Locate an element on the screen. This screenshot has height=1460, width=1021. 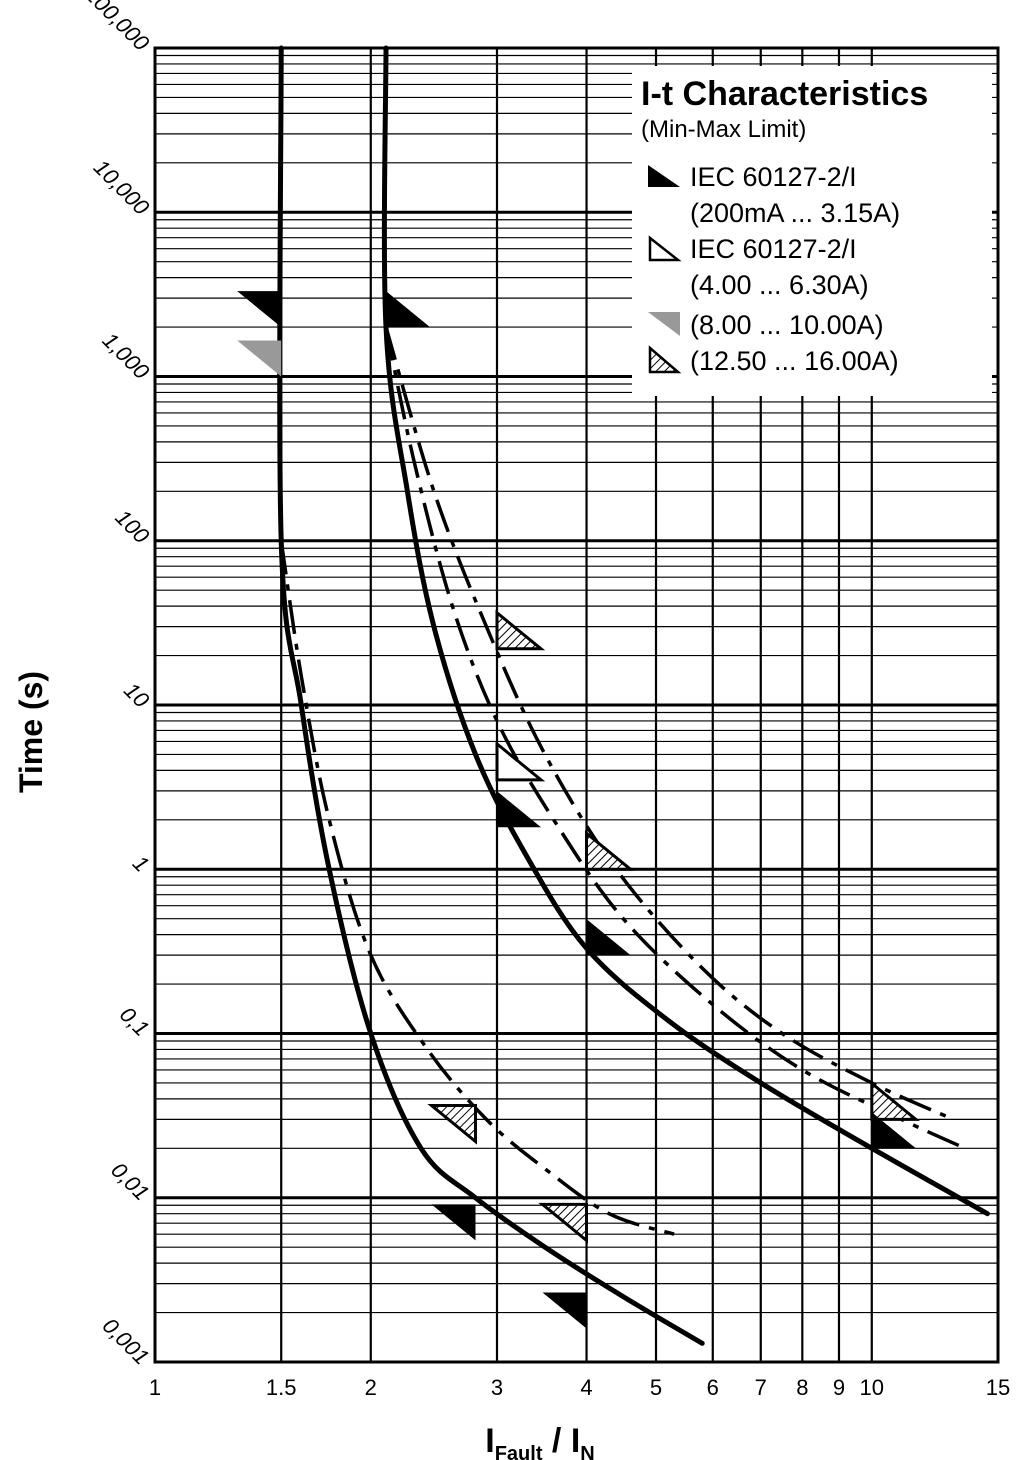
legend-item-4: (12.50 ... 16.00A) is located at coordinates (773, 360).